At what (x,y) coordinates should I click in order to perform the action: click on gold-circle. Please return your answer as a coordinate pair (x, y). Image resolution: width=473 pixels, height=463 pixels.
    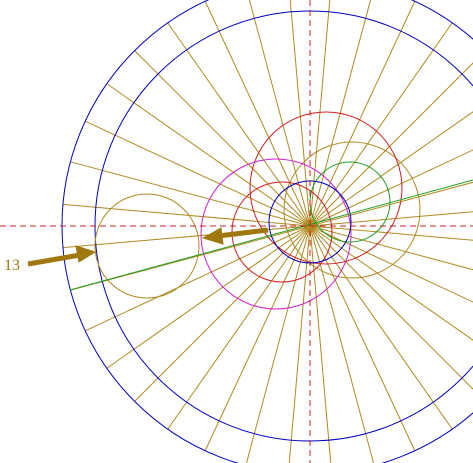
    Looking at the image, I should click on (352, 210).